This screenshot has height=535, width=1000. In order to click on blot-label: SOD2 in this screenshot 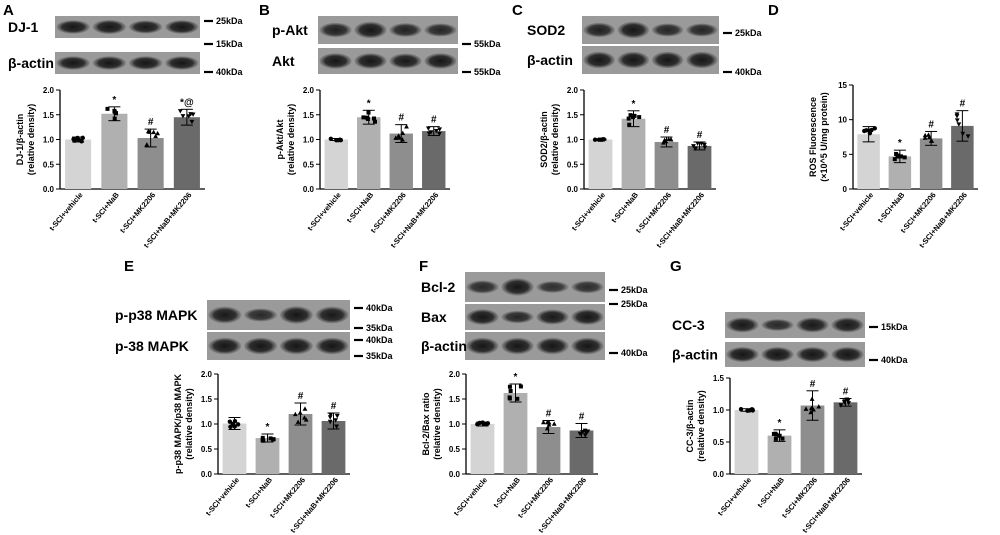, I will do `click(546, 30)`.